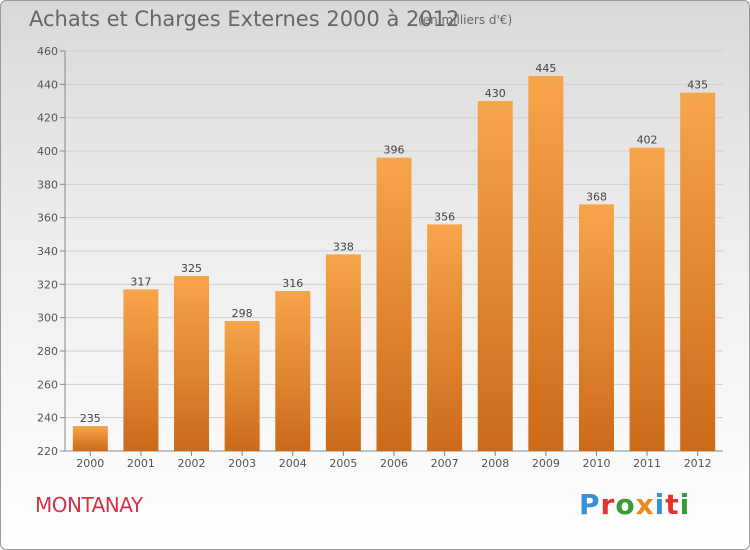 This screenshot has width=750, height=550. Describe the element at coordinates (47, 284) in the screenshot. I see `y-tick-label: 320` at that location.